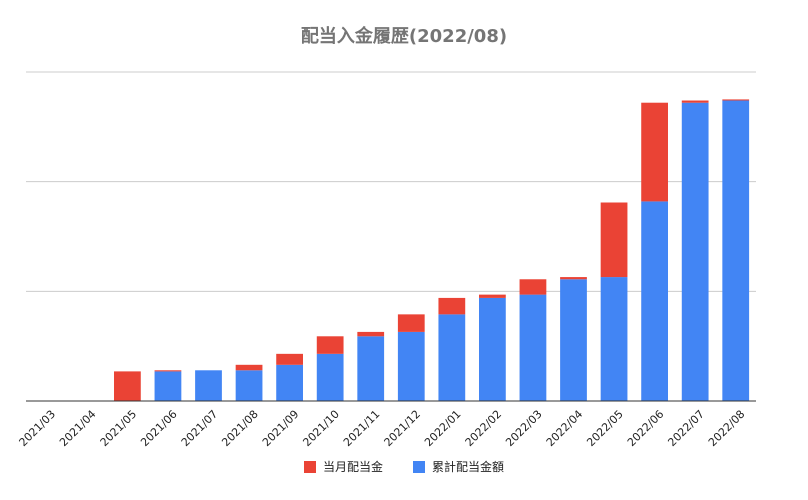 Image resolution: width=808 pixels, height=500 pixels. What do you see at coordinates (565, 429) in the screenshot?
I see `x-tick-label: 2022/04` at bounding box center [565, 429].